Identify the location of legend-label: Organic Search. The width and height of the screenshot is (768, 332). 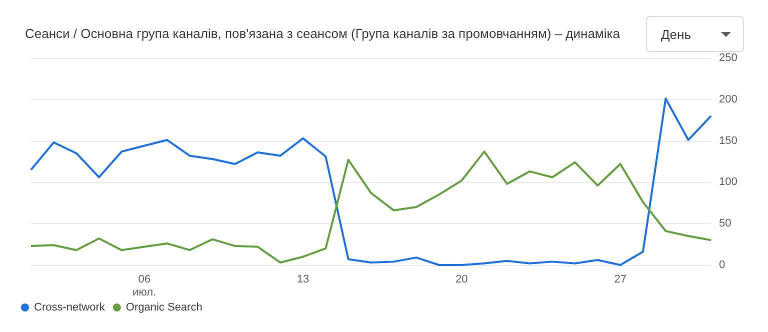
(164, 308).